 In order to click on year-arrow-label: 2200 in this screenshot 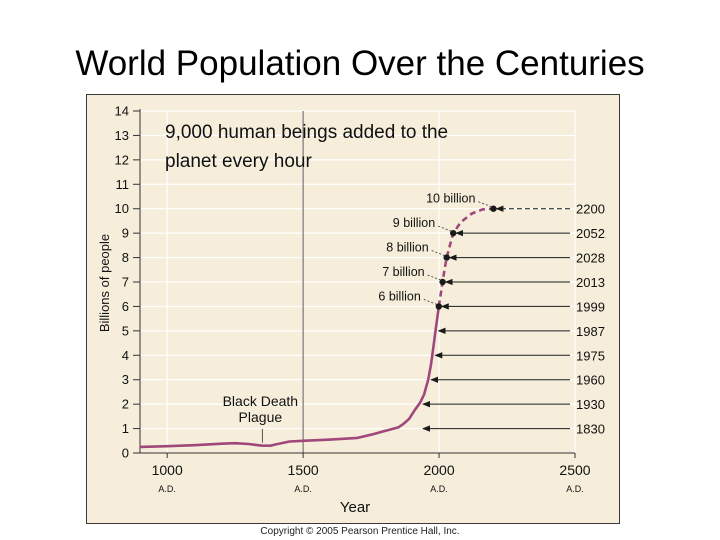, I will do `click(590, 209)`.